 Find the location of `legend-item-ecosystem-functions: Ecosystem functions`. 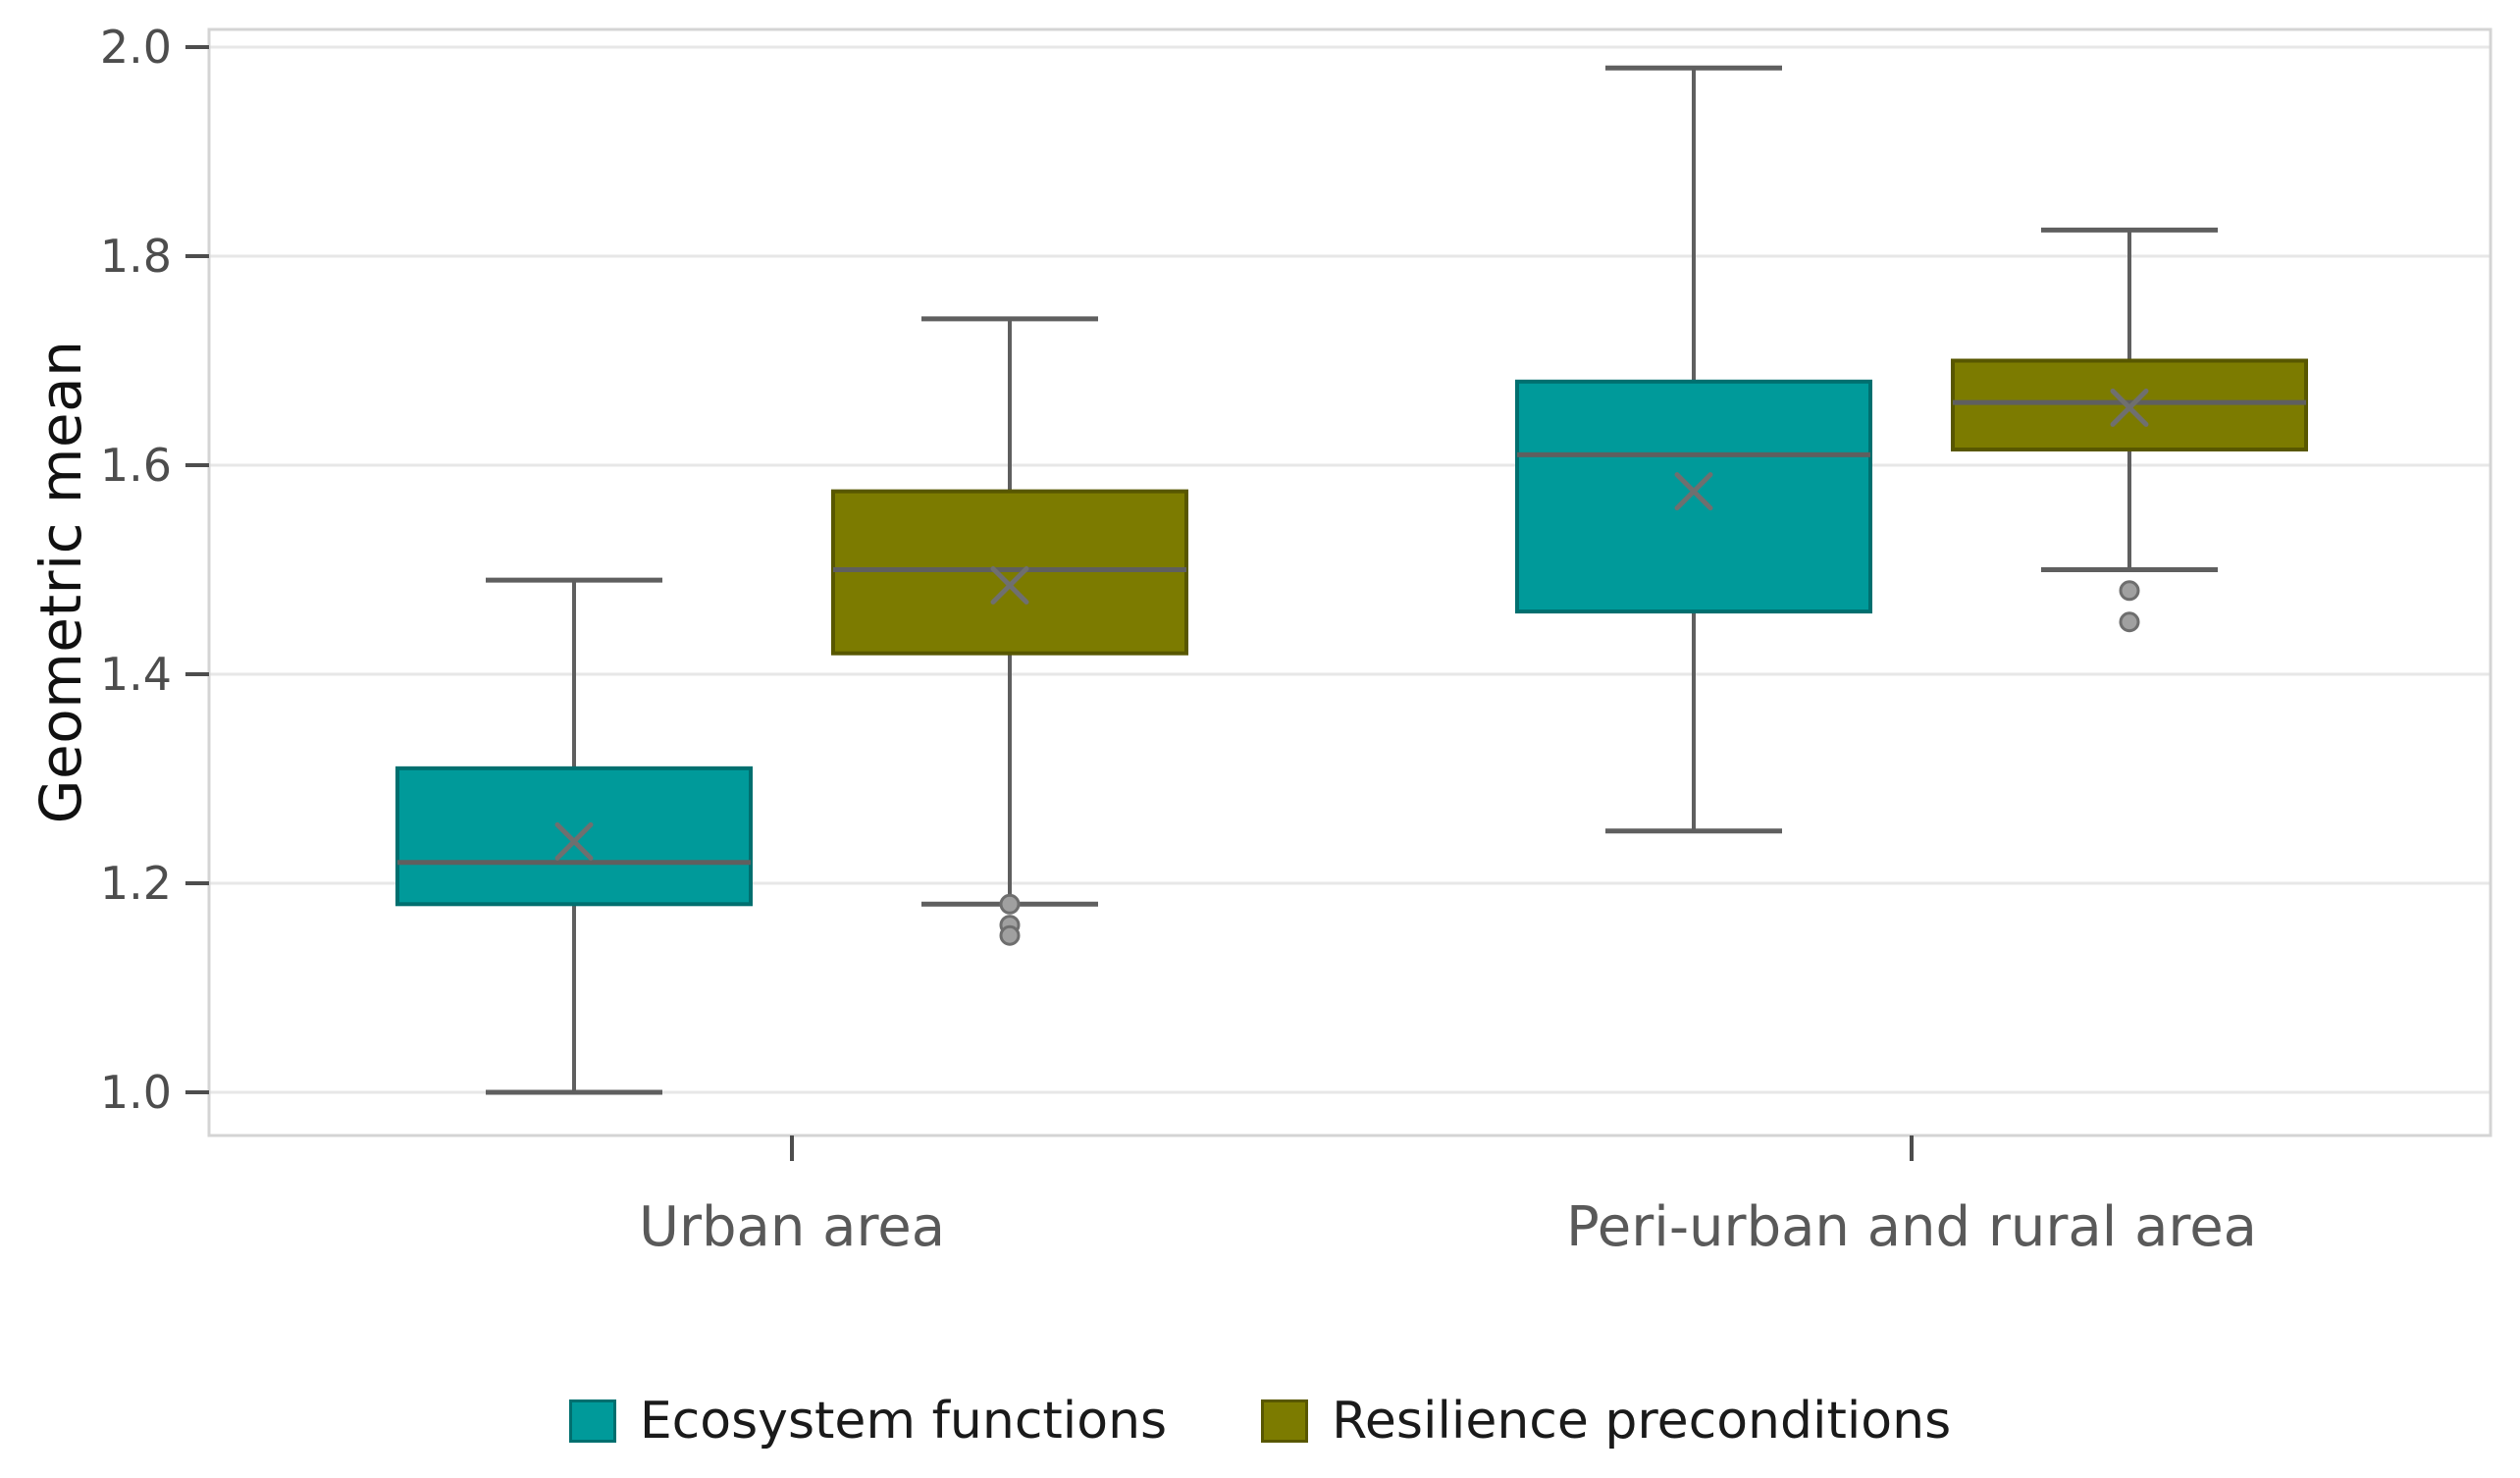

legend-item-ecosystem-functions: Ecosystem functions is located at coordinates (868, 1421).